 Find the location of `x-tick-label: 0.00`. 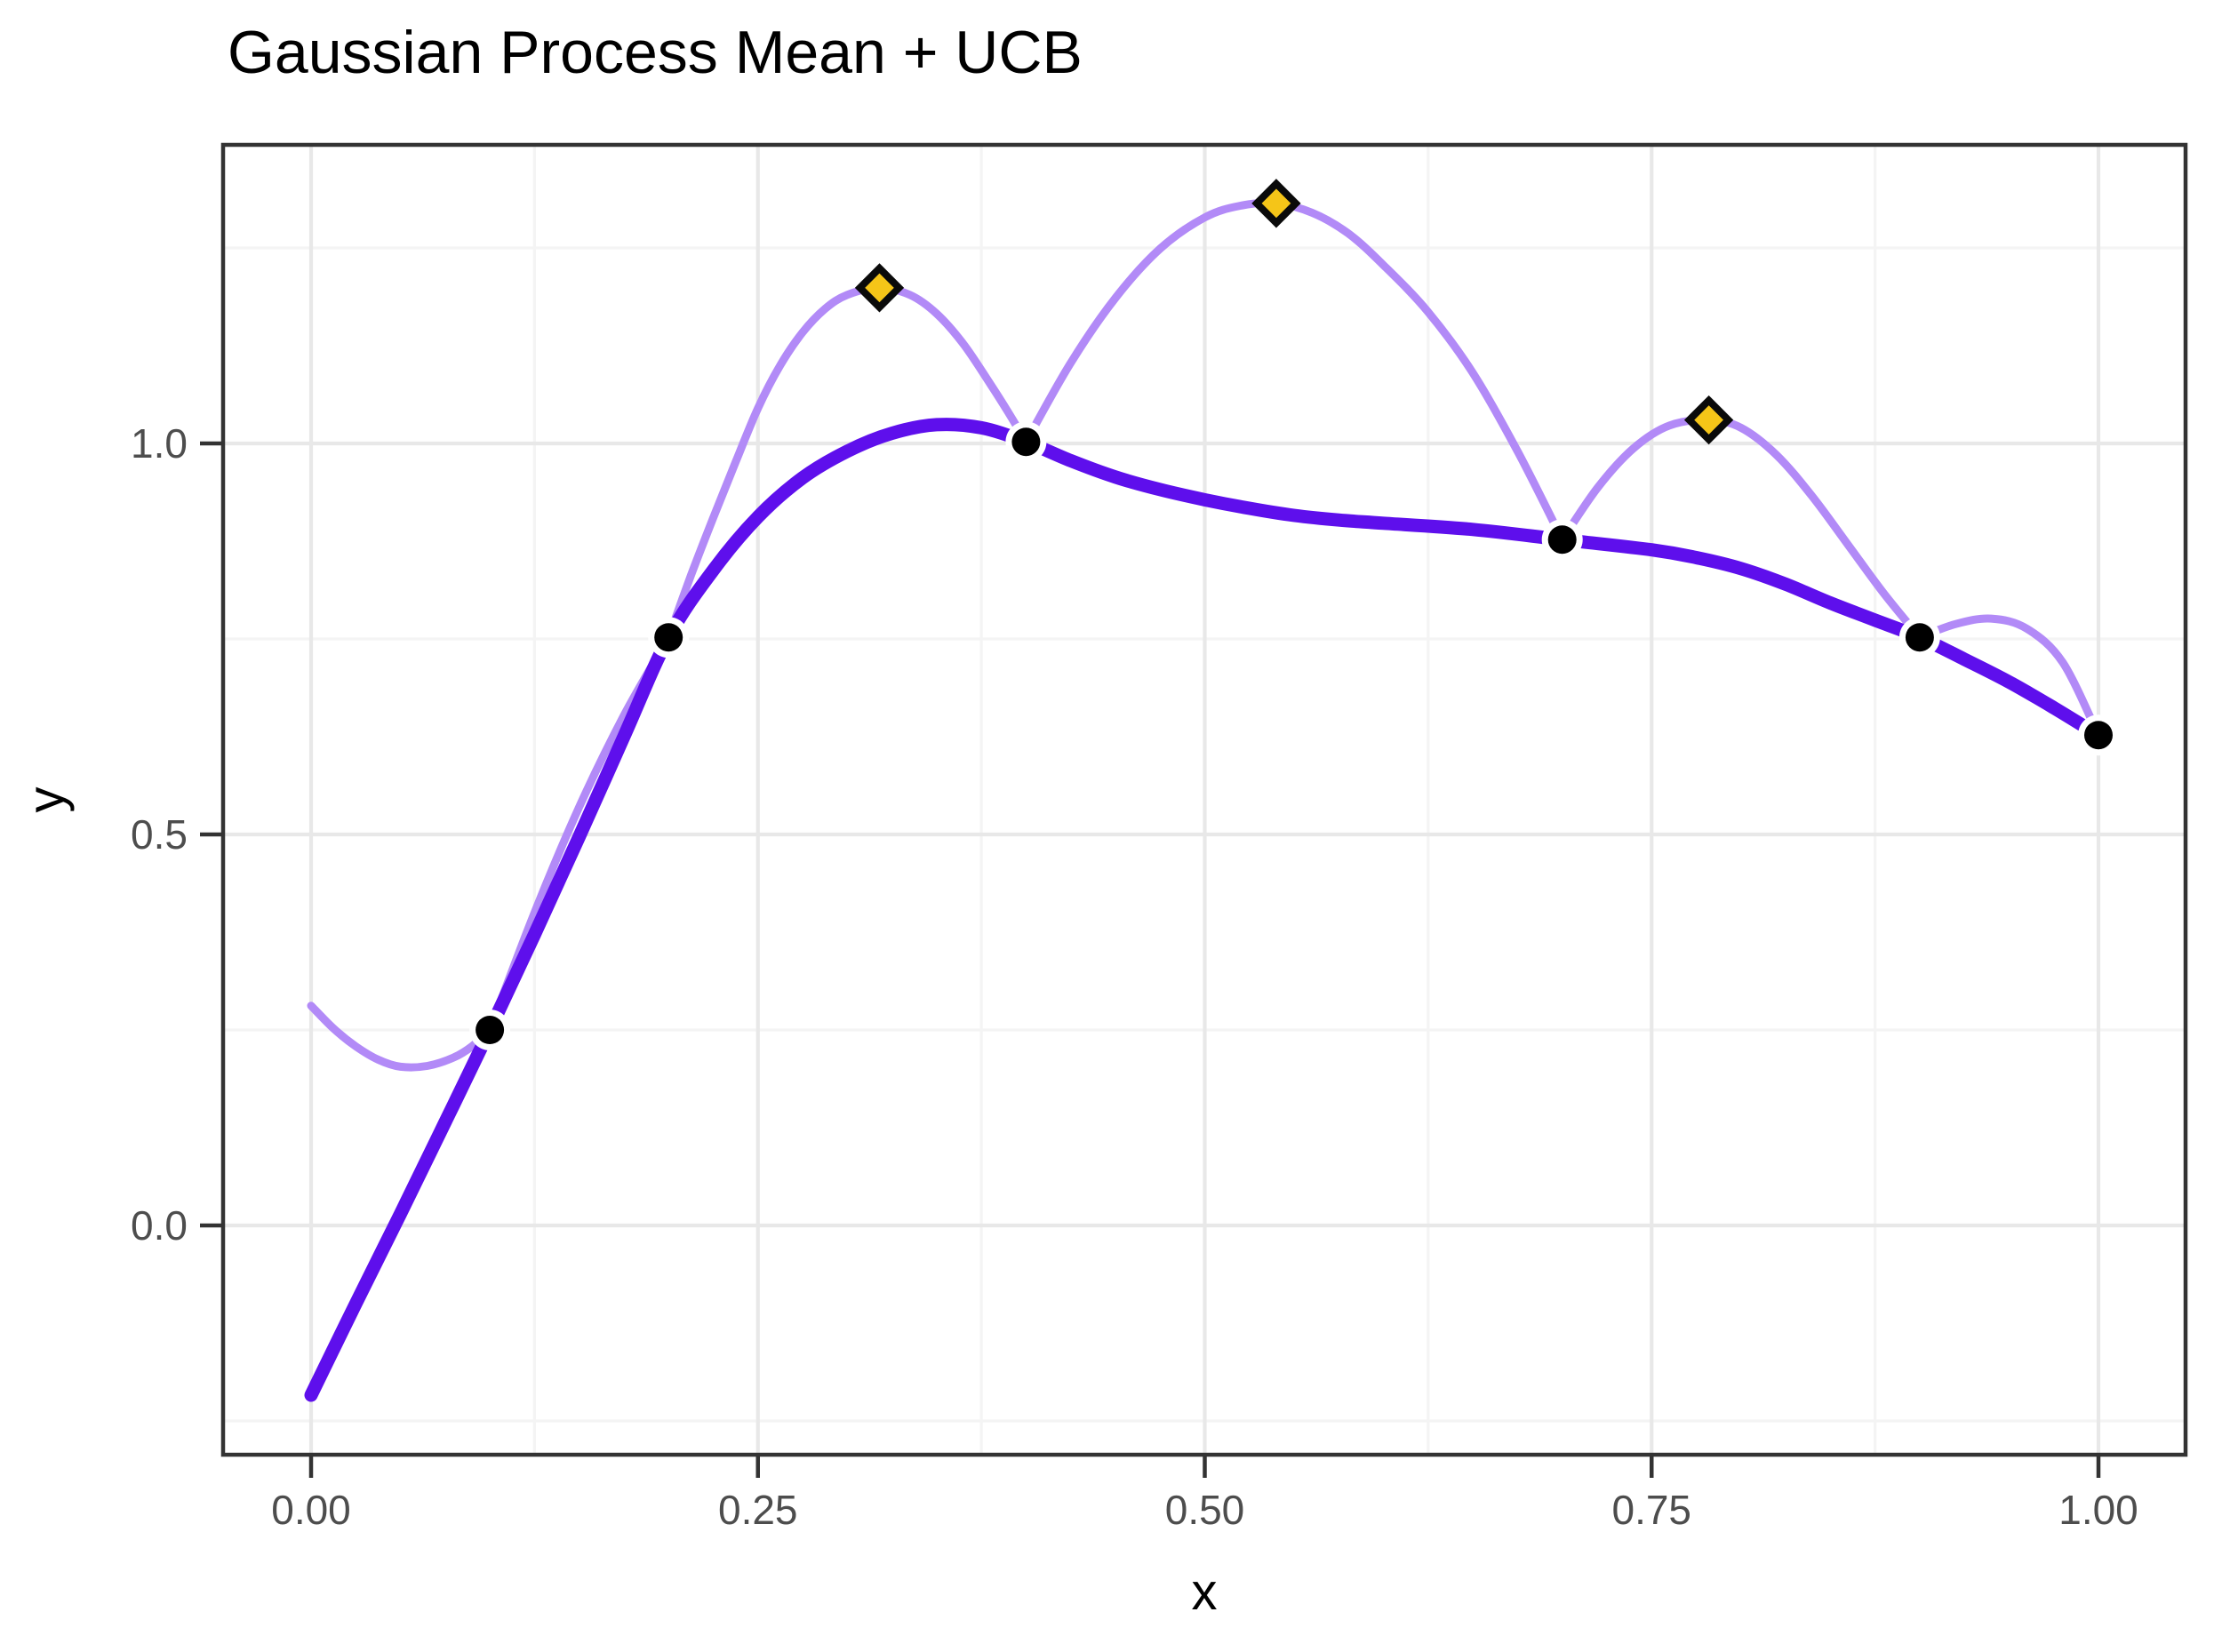

x-tick-label: 0.00 is located at coordinates (311, 1510).